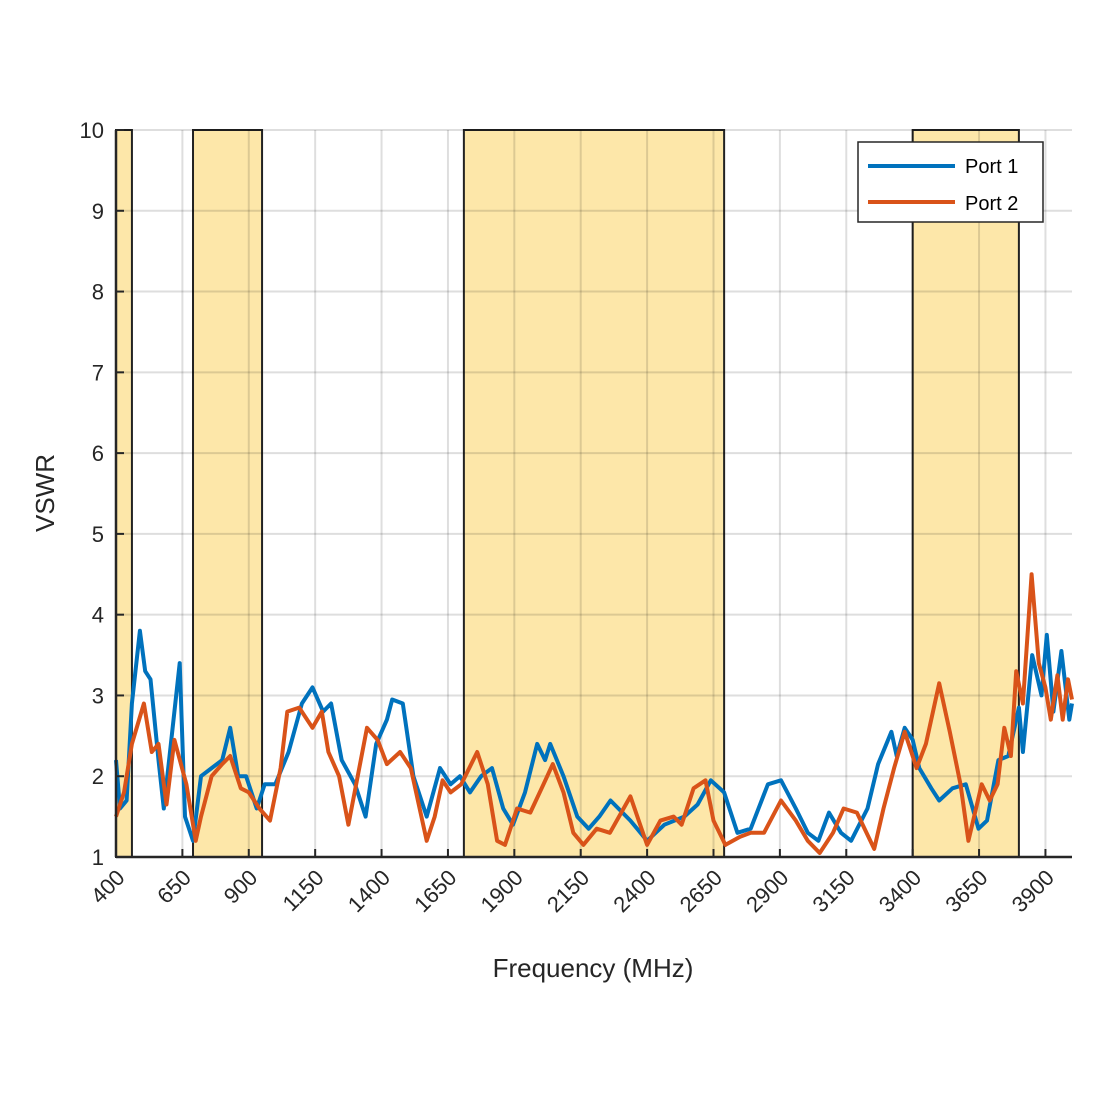  Describe the element at coordinates (634, 891) in the screenshot. I see `x-tick-label: 2400` at that location.